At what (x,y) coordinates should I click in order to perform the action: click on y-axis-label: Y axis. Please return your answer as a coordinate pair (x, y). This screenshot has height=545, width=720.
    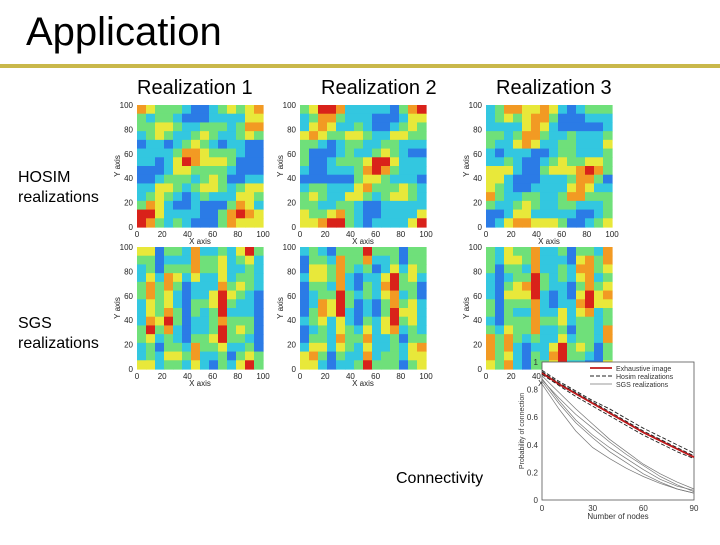
    Looking at the image, I should click on (117, 308).